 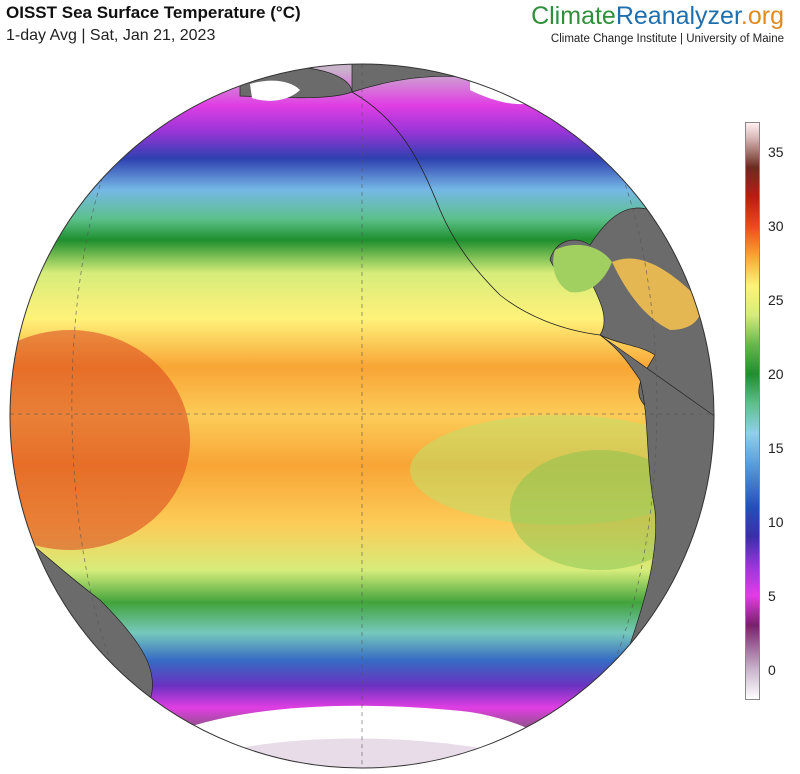 What do you see at coordinates (776, 522) in the screenshot?
I see `colorbar-tick-label: 10` at bounding box center [776, 522].